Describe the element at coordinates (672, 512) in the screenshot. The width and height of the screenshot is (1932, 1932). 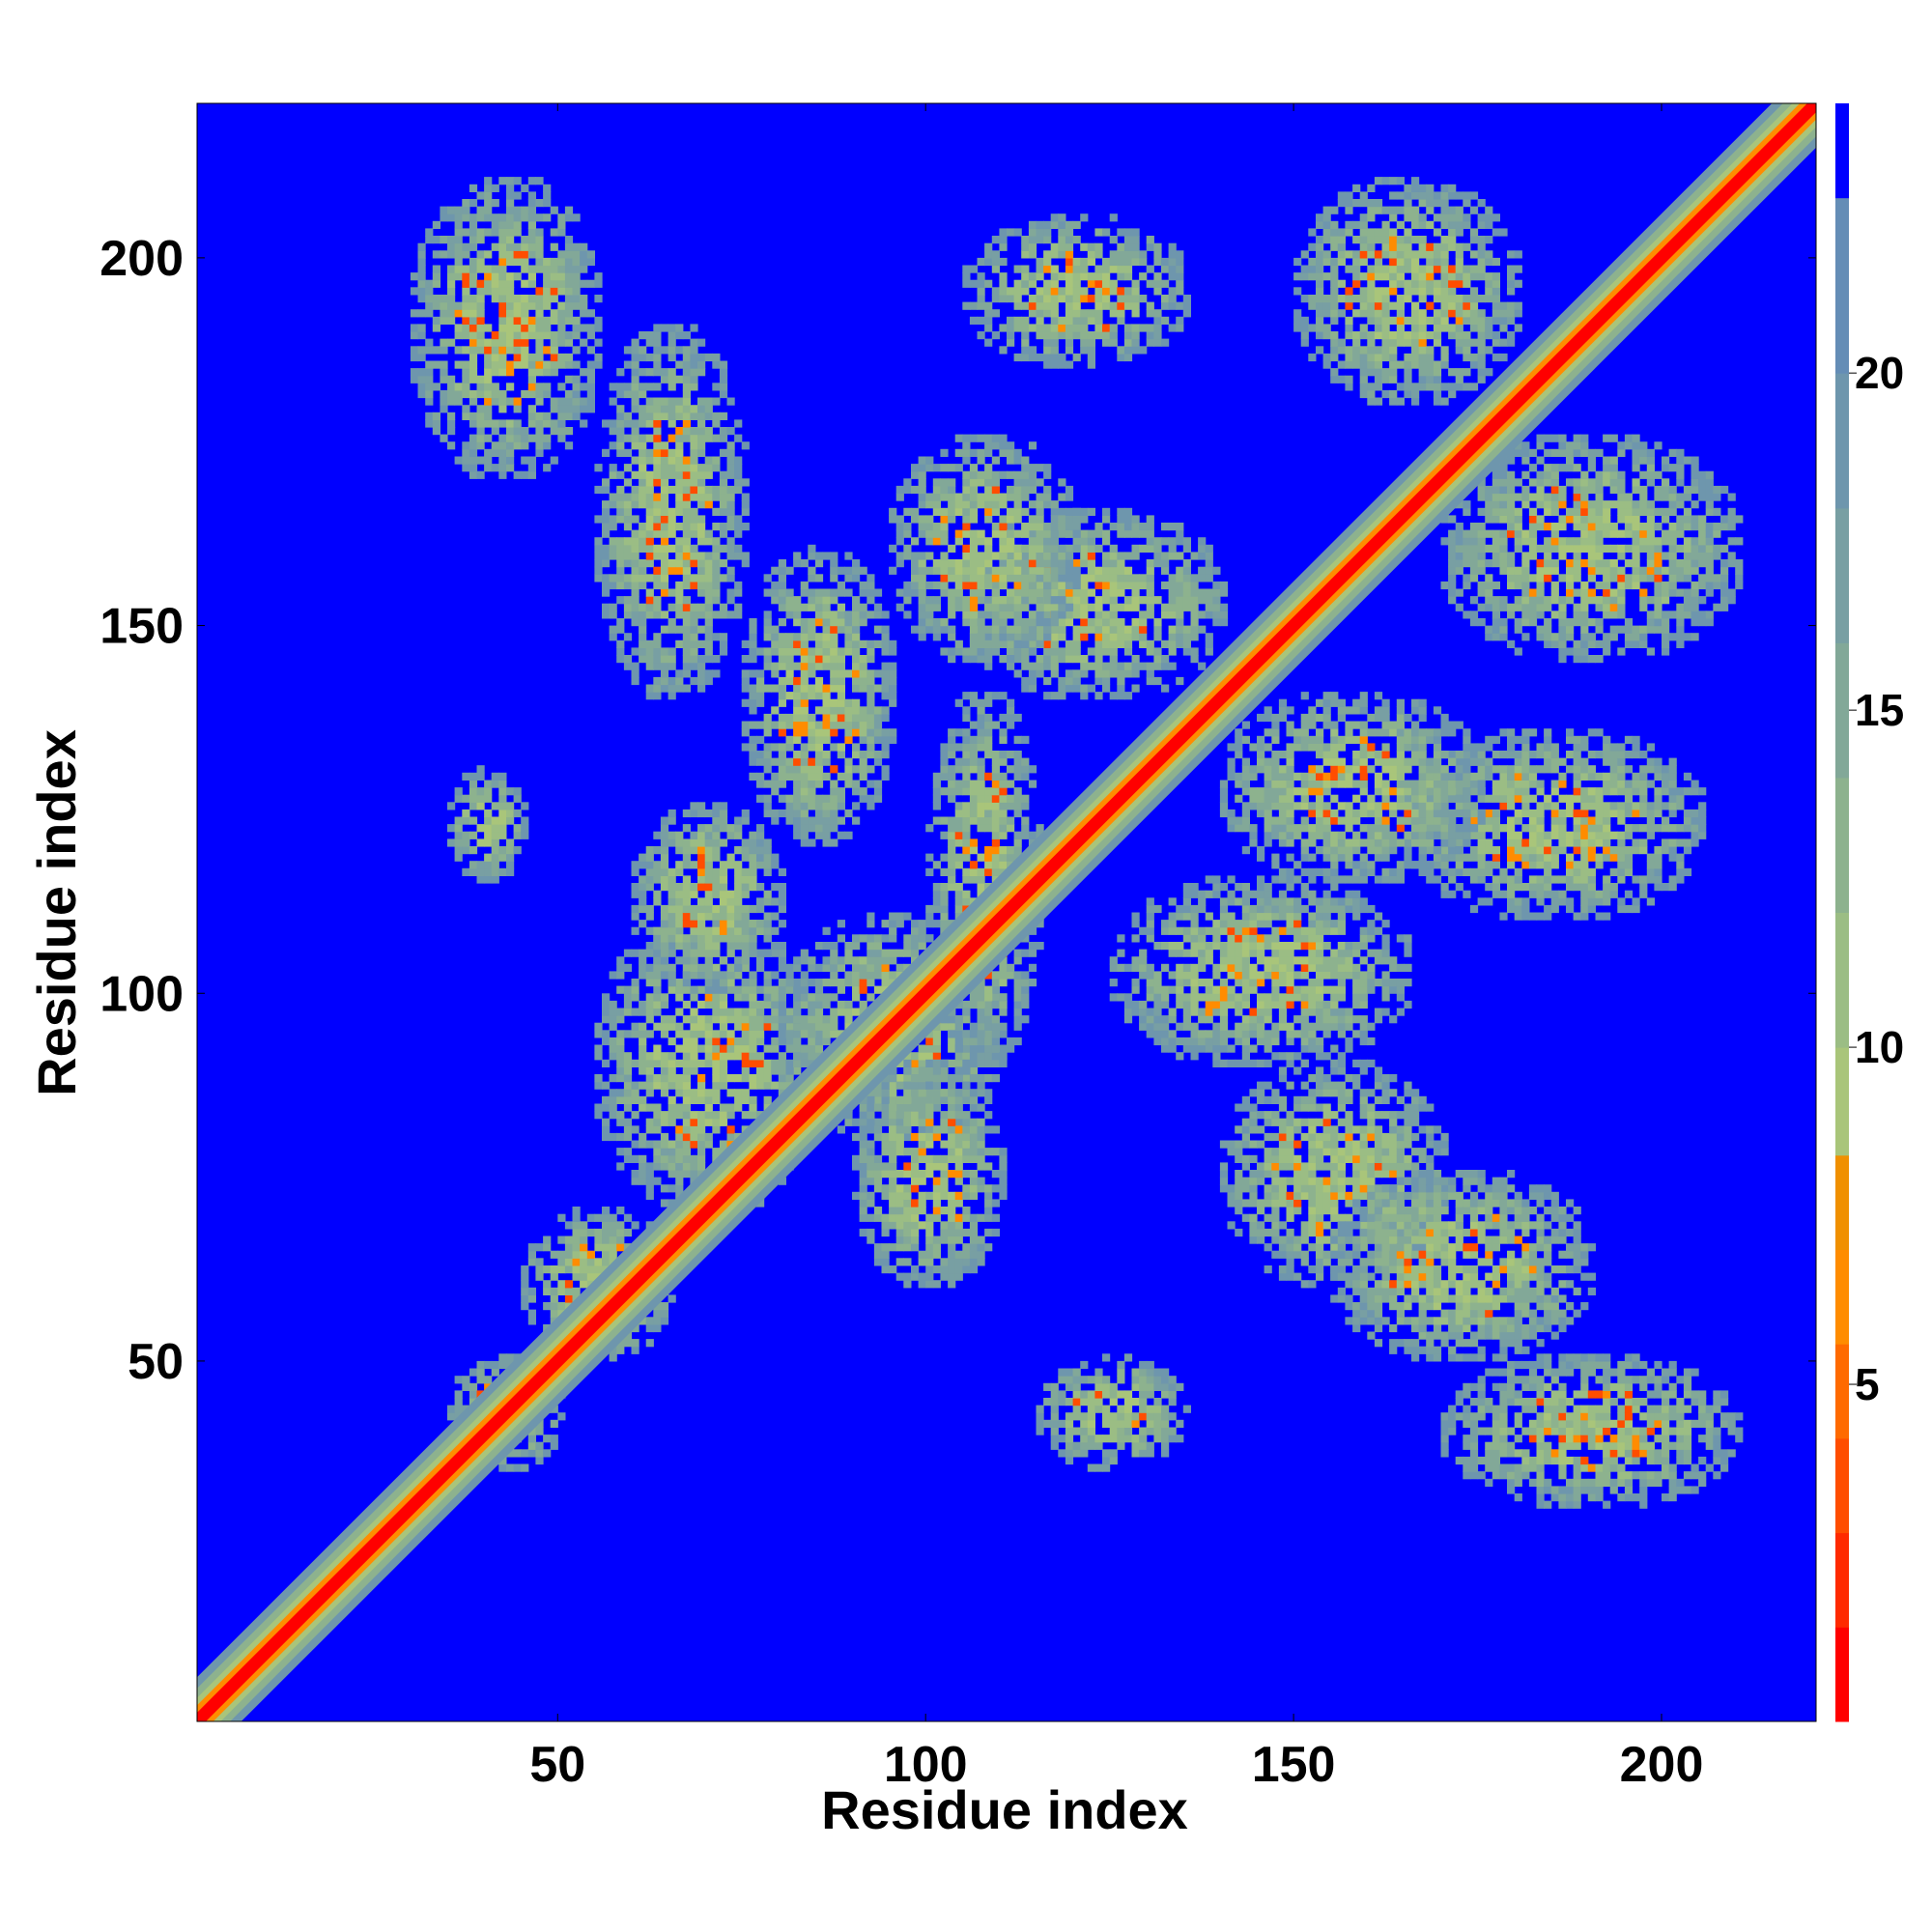
I see `contact-region` at that location.